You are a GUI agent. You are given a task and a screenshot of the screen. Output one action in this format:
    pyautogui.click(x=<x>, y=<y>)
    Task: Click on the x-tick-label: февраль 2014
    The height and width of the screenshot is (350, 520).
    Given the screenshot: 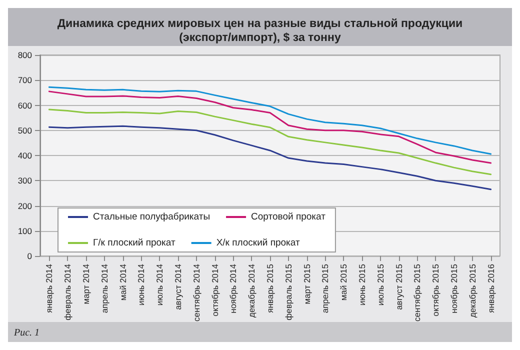 What is the action you would take?
    pyautogui.click(x=67, y=292)
    